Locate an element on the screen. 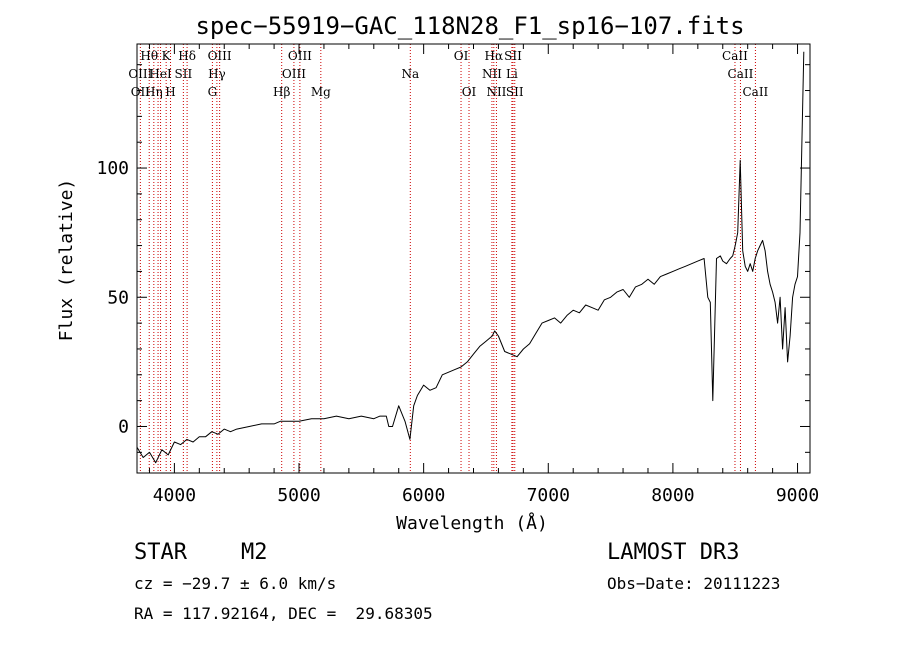 Image resolution: width=900 pixels, height=649 pixels. line-label: Hθ is located at coordinates (149, 56).